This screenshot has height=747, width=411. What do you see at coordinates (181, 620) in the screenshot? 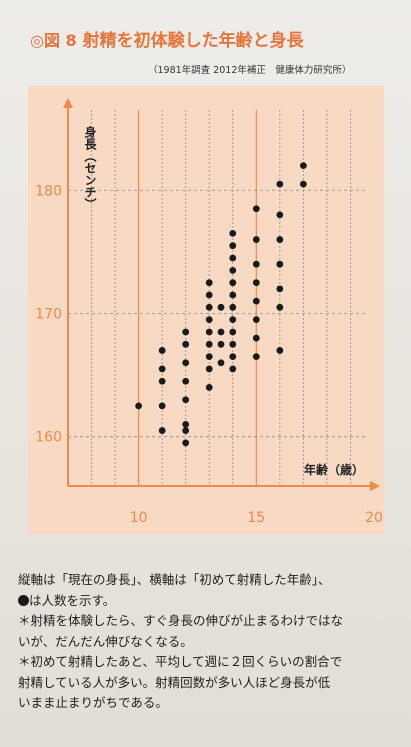
I see `caption-line-2: ＊射精を体験したら、すぐ身長の伸びが止まるわけではな` at bounding box center [181, 620].